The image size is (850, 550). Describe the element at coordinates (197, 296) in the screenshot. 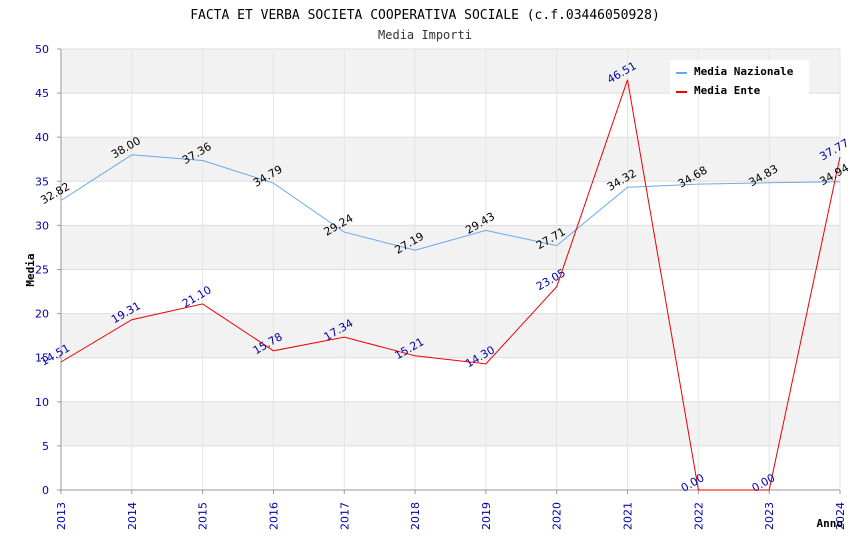

I see `data-label-ente: 21.10` at that location.